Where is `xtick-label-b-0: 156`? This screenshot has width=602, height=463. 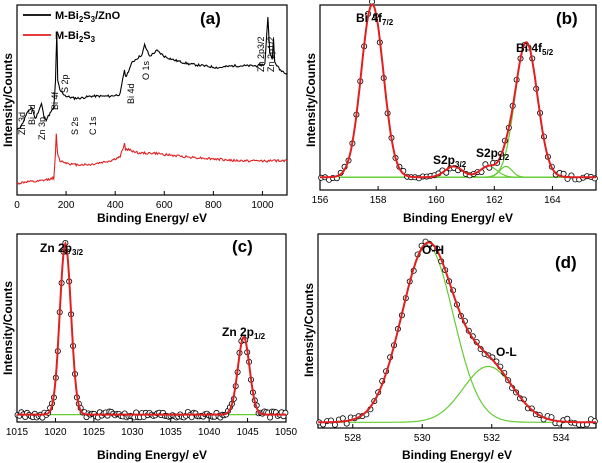
xtick-label-b-0: 156 is located at coordinates (320, 200).